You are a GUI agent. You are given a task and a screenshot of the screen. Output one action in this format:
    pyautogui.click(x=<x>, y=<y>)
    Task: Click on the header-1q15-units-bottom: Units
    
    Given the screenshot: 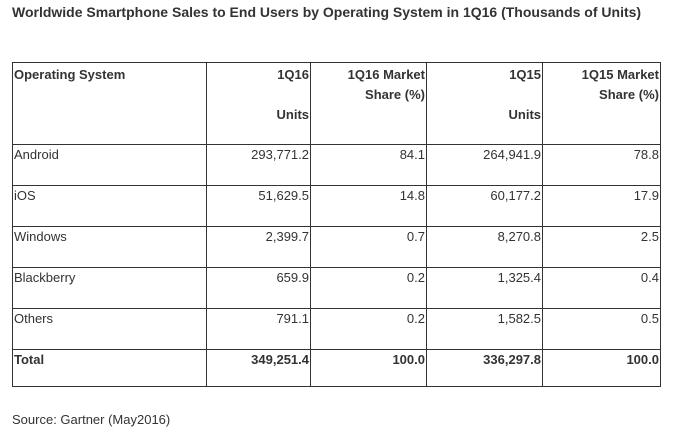 What is the action you would take?
    pyautogui.click(x=525, y=114)
    